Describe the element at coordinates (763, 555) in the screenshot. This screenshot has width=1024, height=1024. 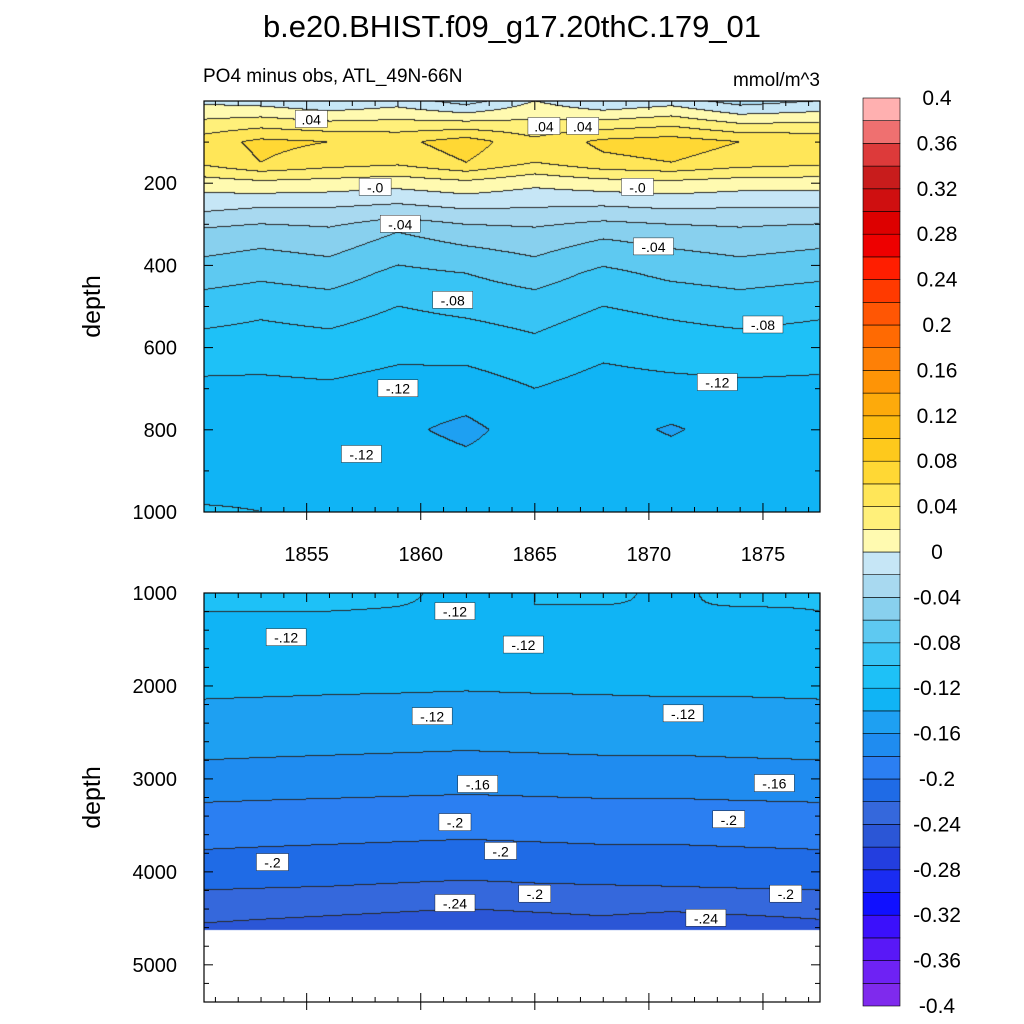
I see `x-tick-label: 1875` at that location.